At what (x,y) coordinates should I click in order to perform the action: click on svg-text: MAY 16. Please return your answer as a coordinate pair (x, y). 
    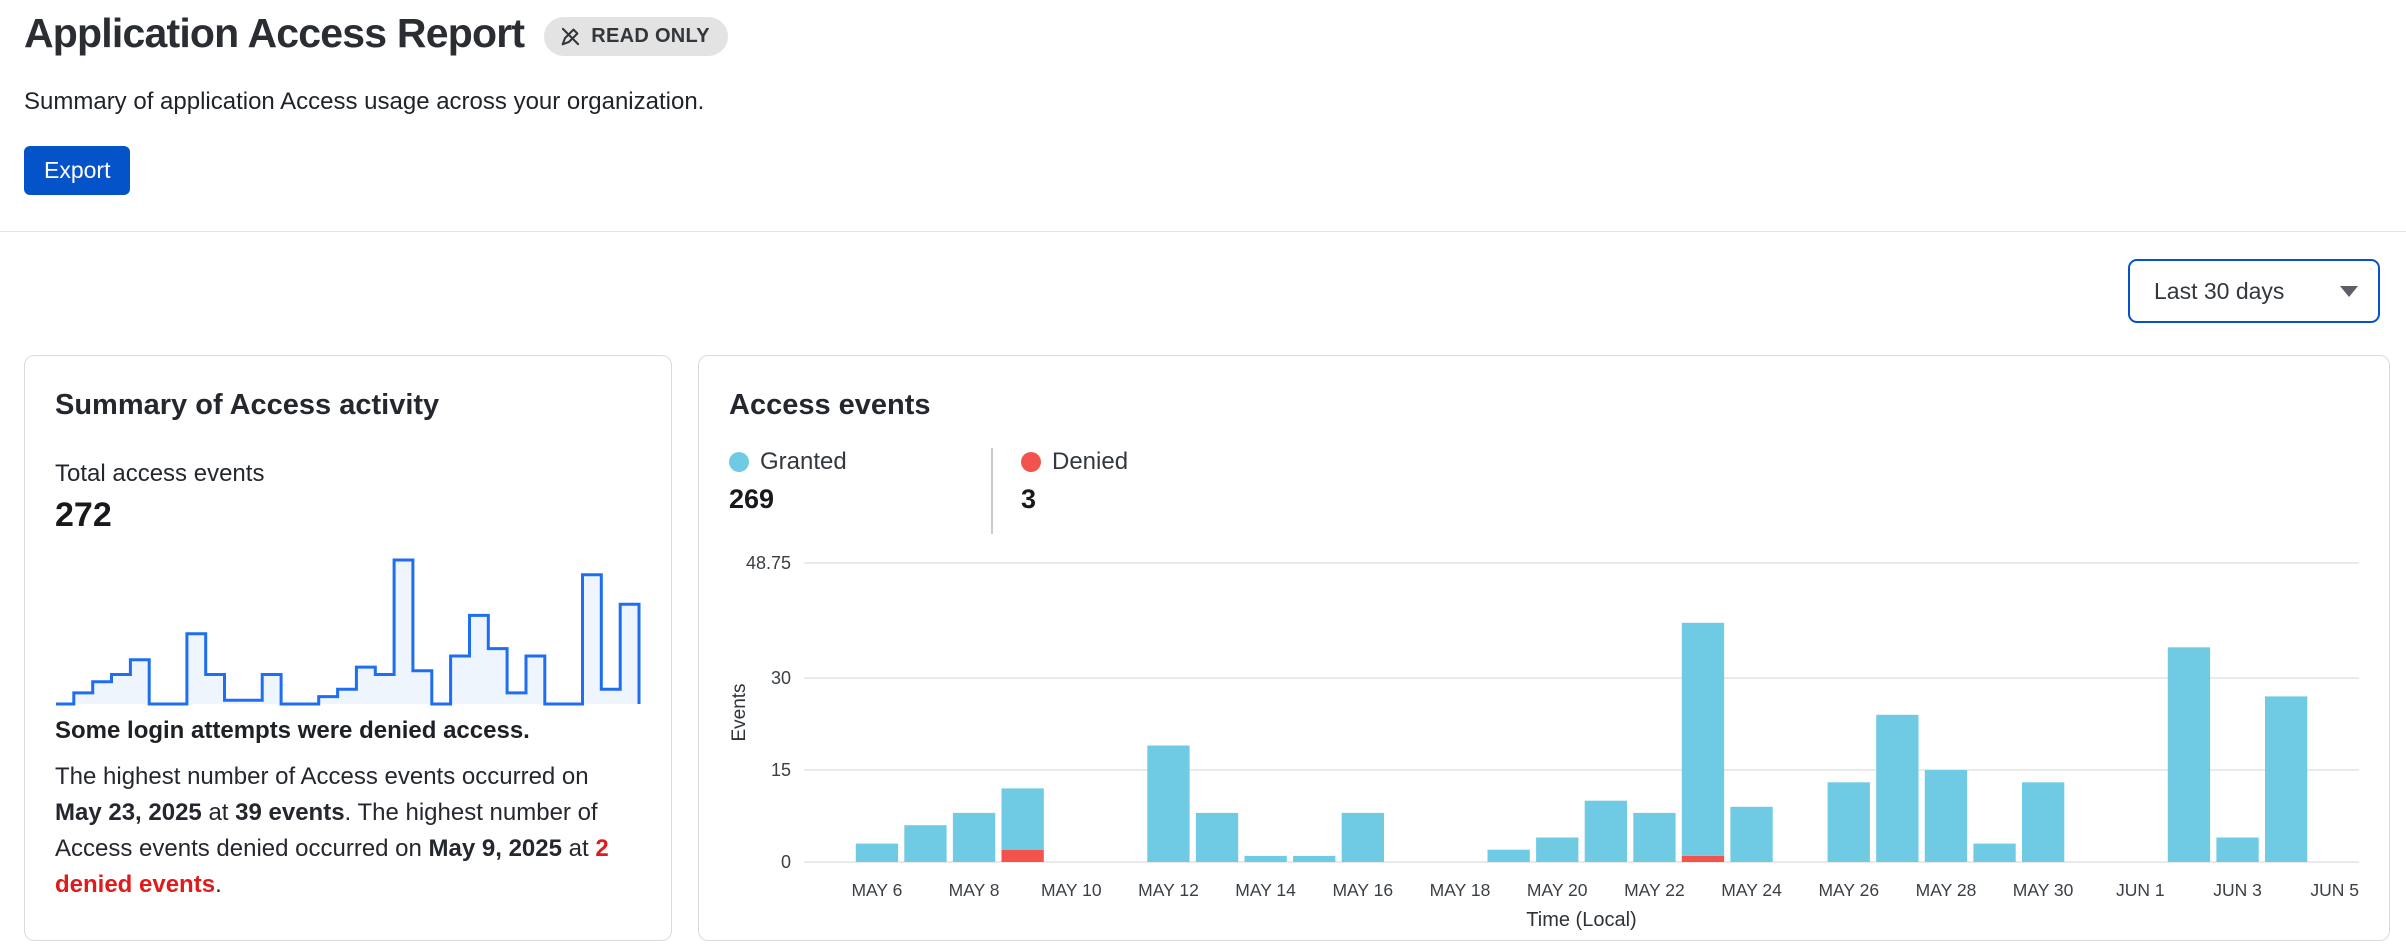
    Looking at the image, I should click on (1362, 890).